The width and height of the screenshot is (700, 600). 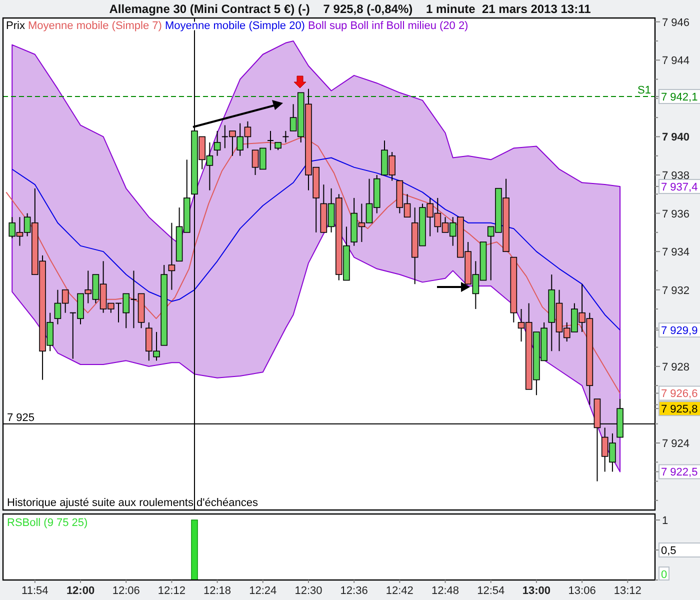 I want to click on y-tick-label: 7 938, so click(x=676, y=176).